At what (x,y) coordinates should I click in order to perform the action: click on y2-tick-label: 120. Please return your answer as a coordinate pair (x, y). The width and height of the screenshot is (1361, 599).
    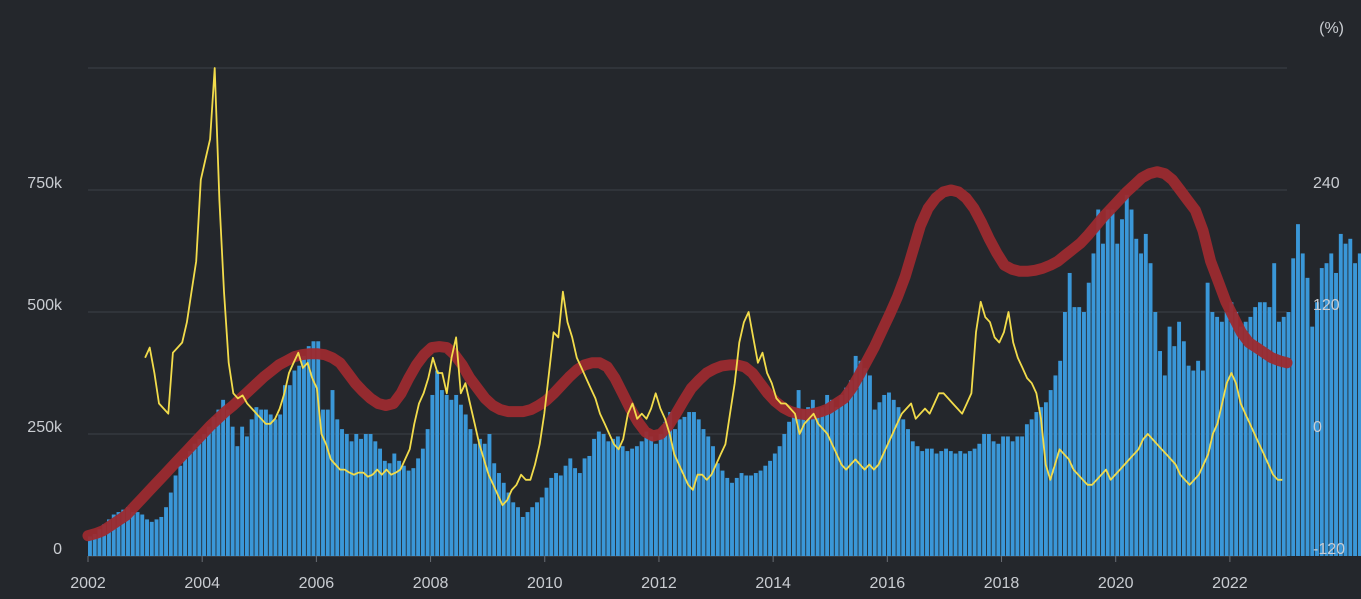
    Looking at the image, I should click on (1326, 305).